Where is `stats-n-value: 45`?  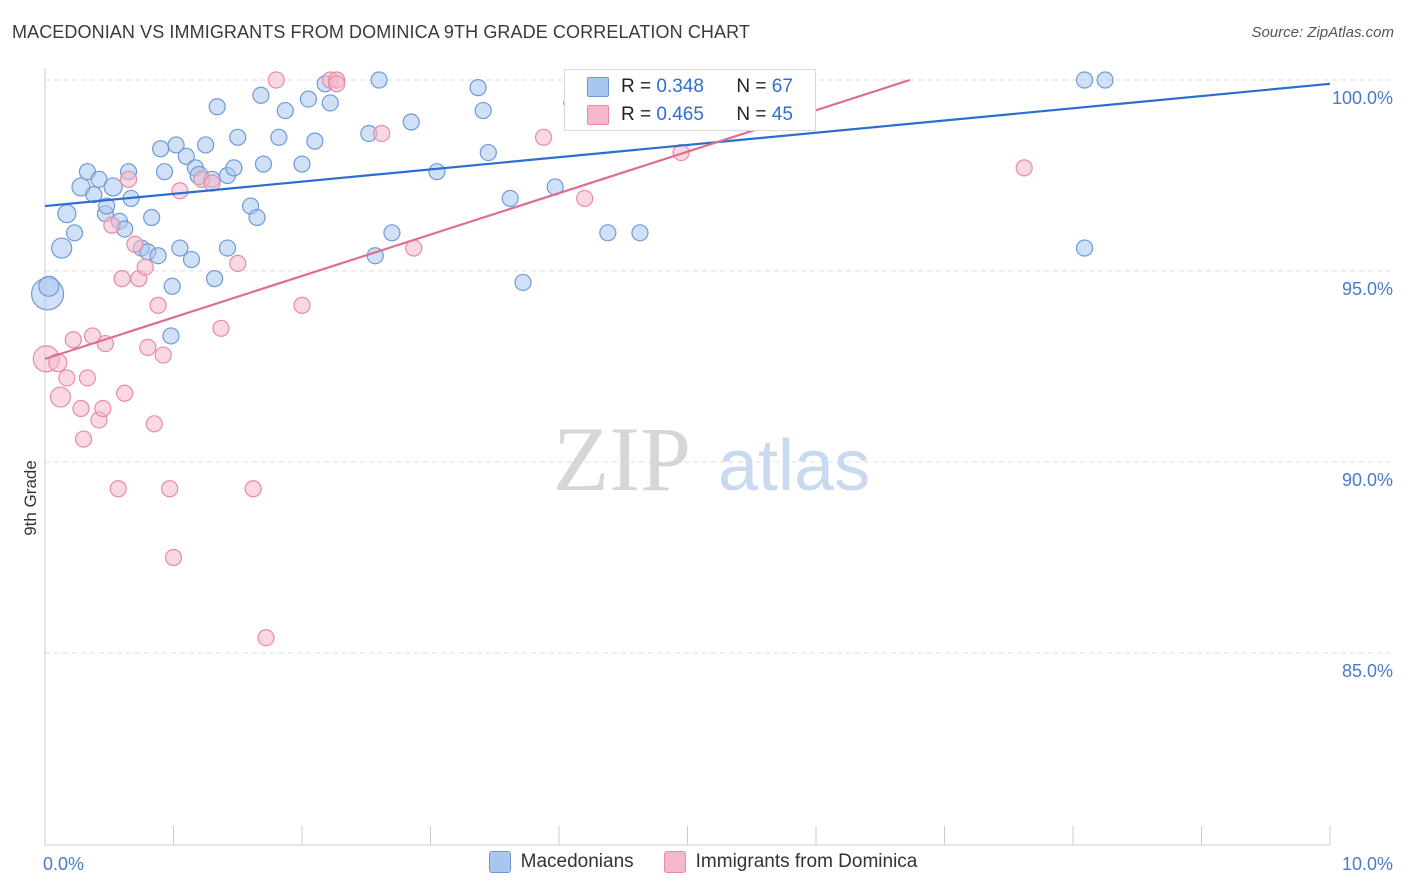
stats-n-value: 45 is located at coordinates (782, 114).